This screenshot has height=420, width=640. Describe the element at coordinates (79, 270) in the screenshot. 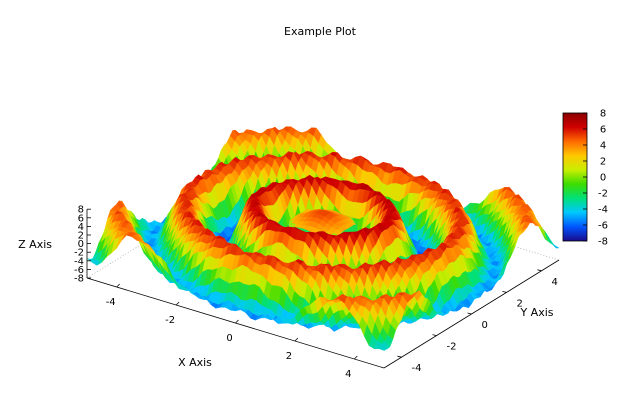

I see `z-tick-label: -6` at that location.